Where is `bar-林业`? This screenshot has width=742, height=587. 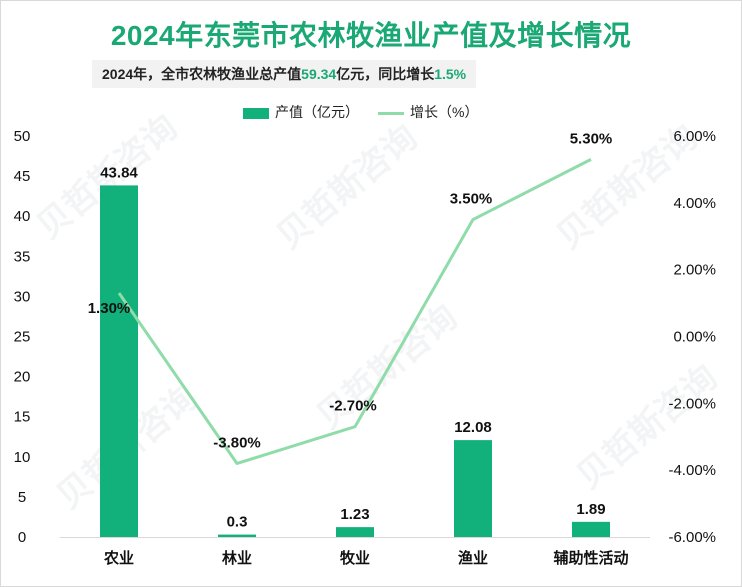
bar-林业 is located at coordinates (237, 535).